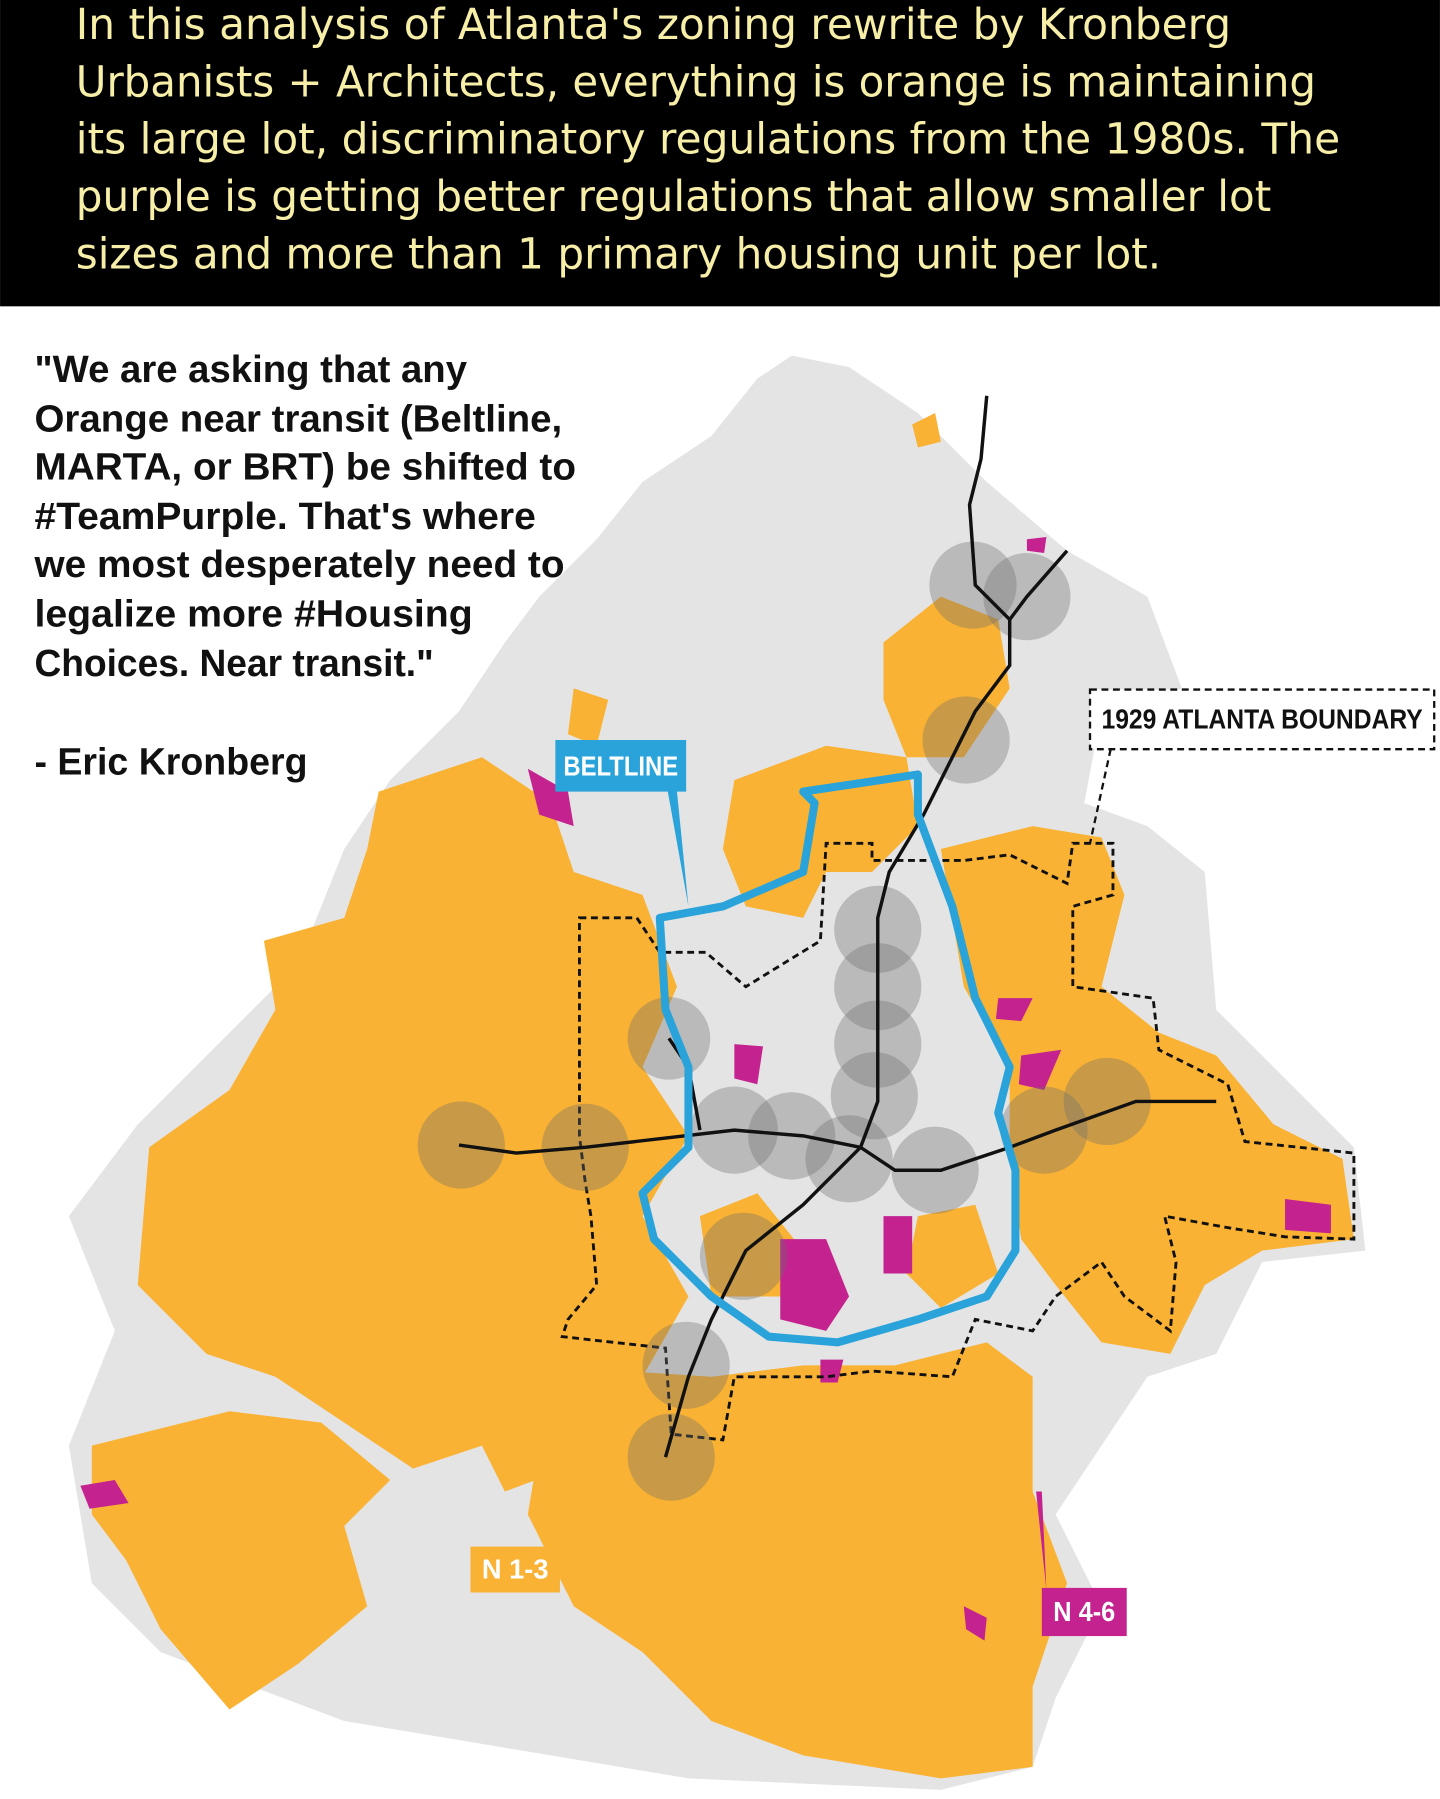  I want to click on boundary-callout, so click(1262, 719).